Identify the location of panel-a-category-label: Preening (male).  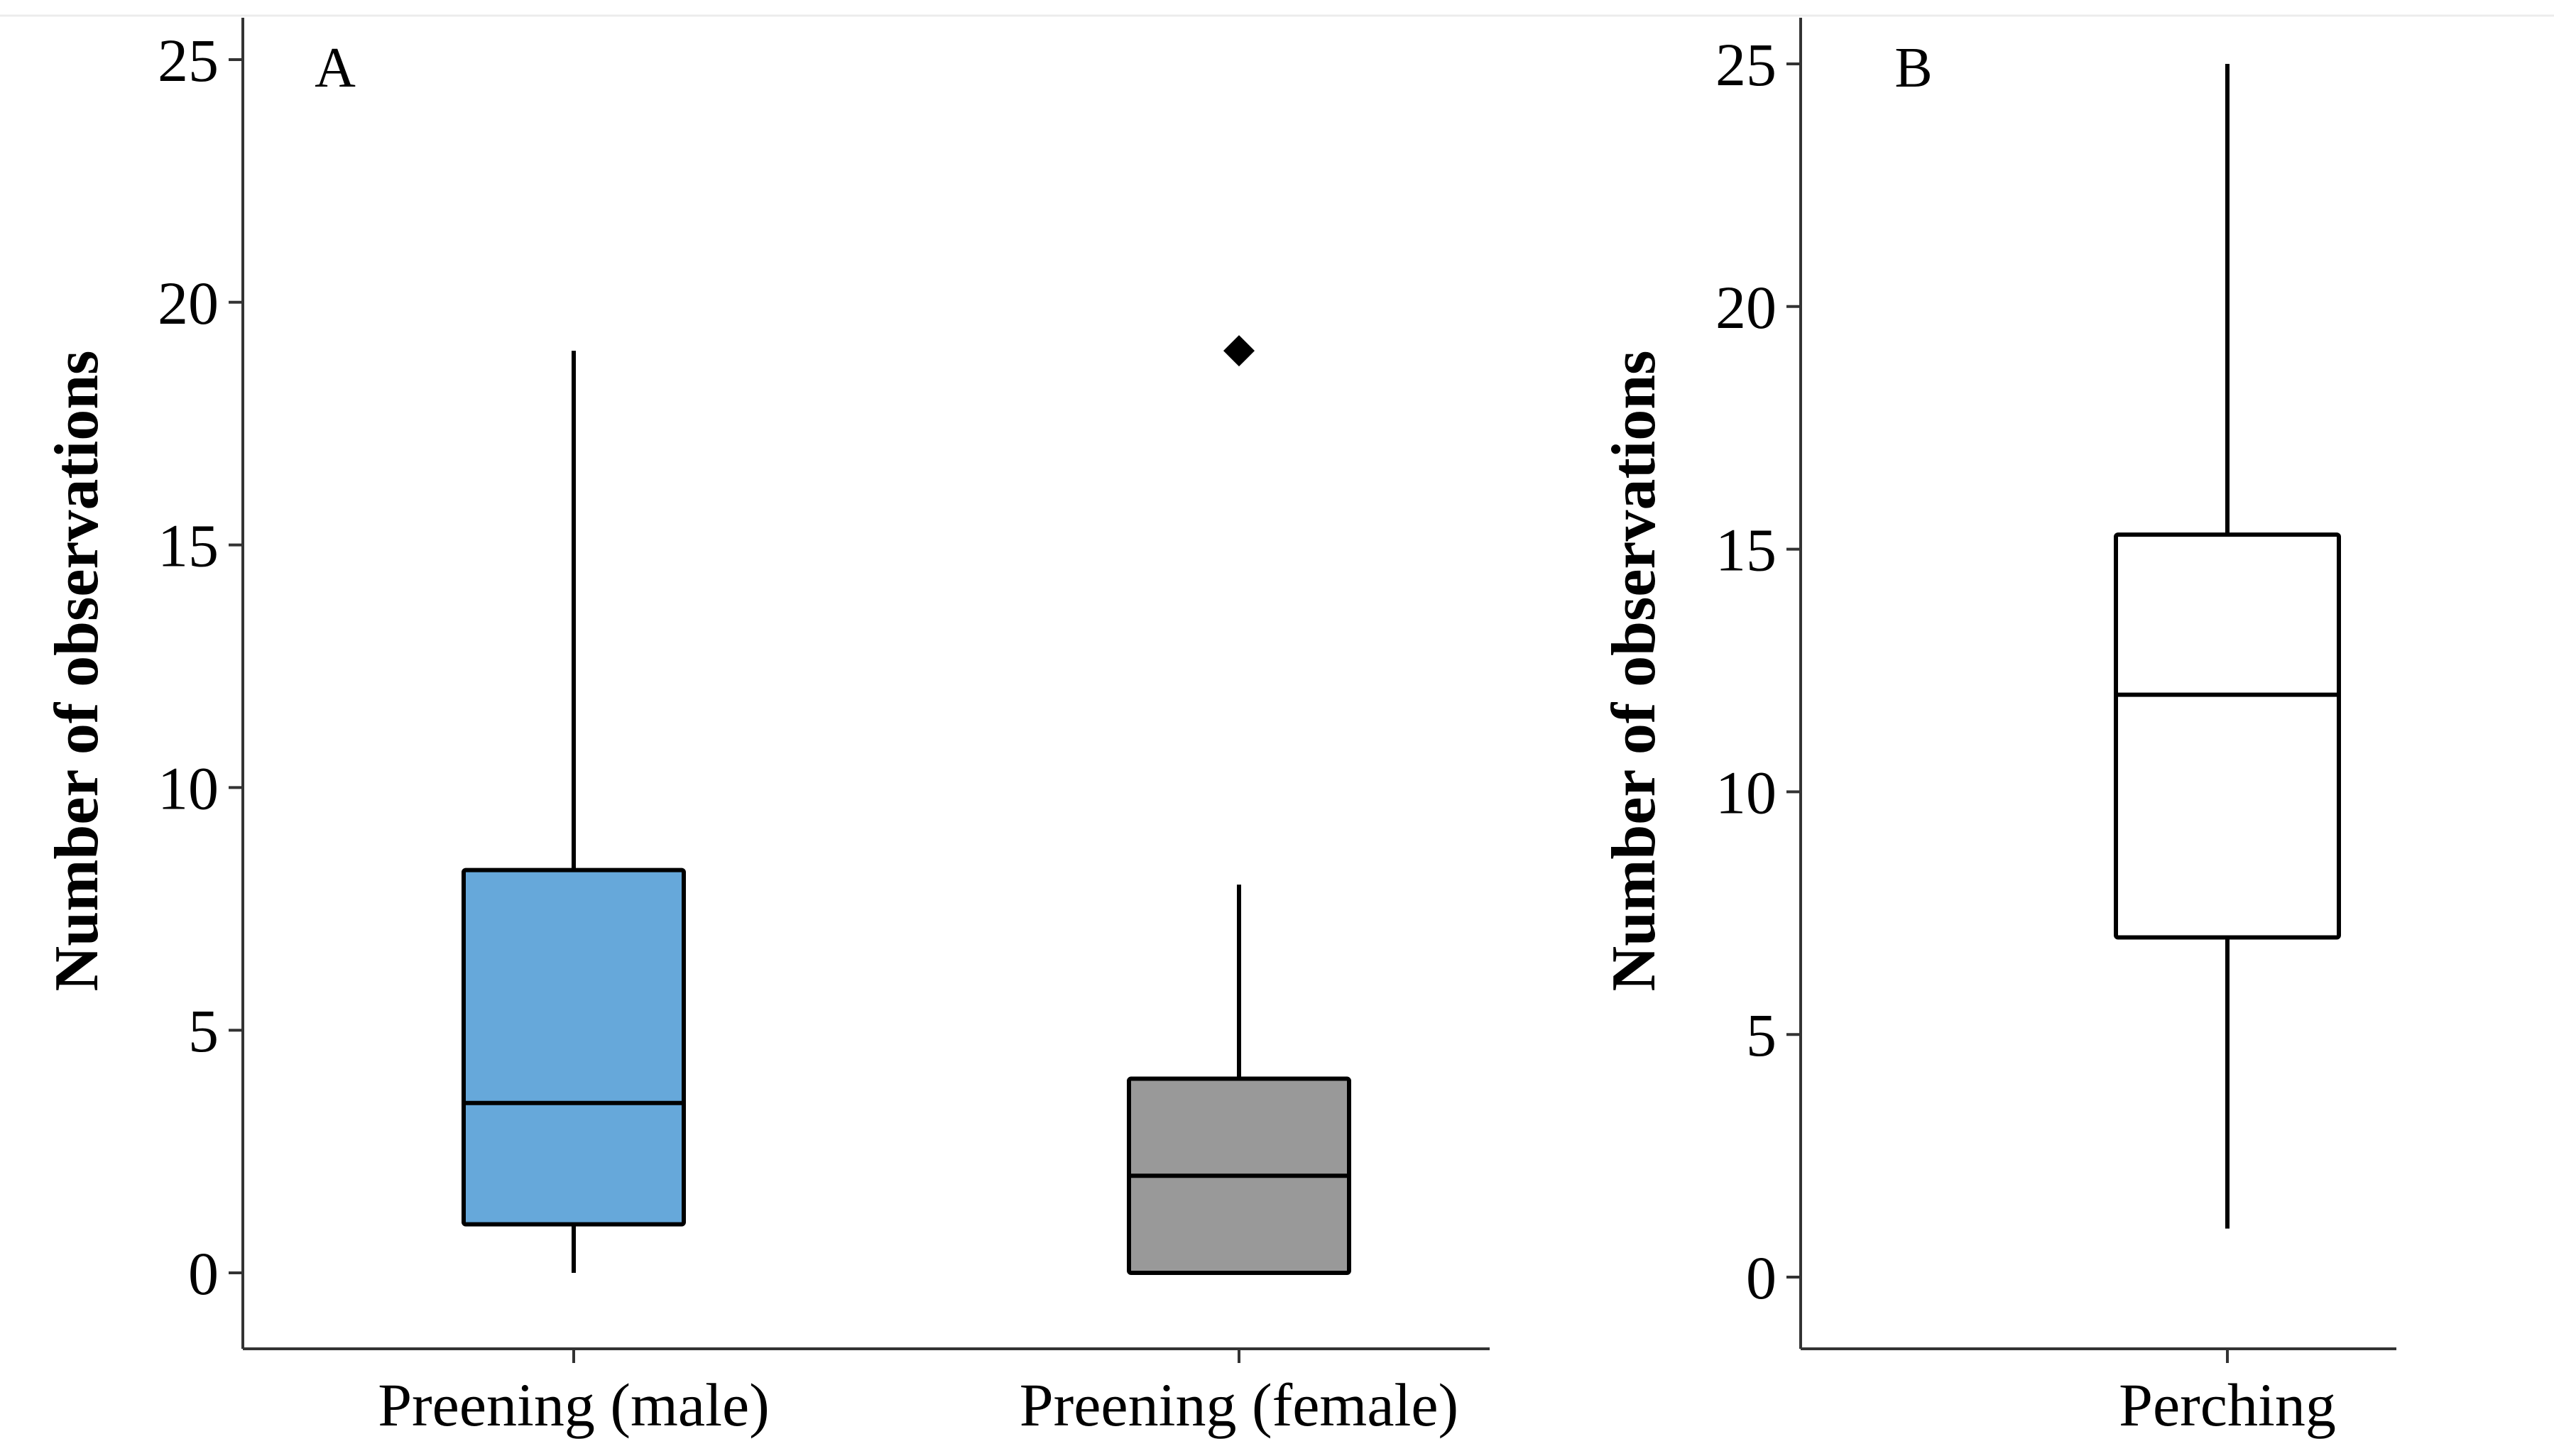
(574, 1405).